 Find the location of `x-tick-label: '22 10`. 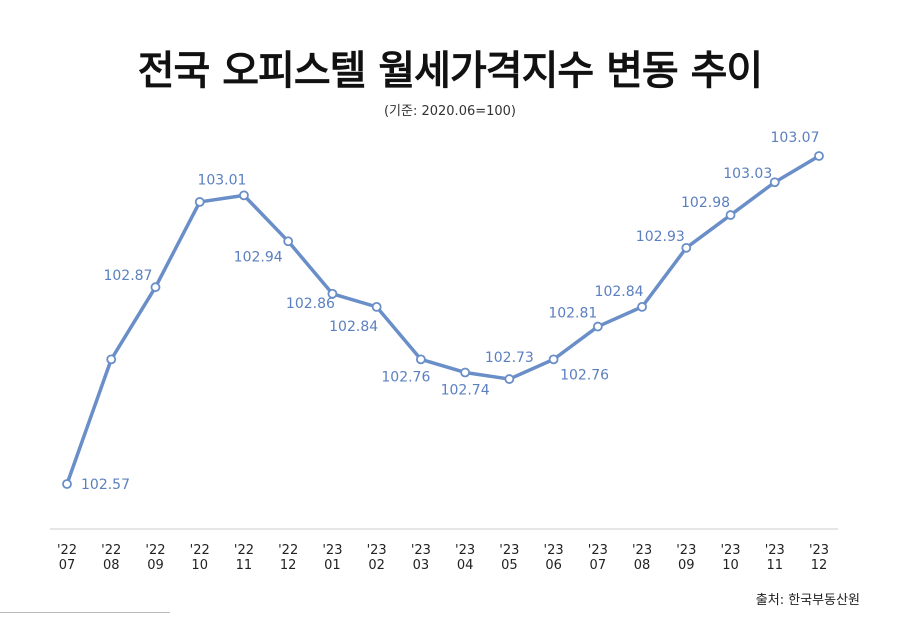

x-tick-label: '22 10 is located at coordinates (200, 558).